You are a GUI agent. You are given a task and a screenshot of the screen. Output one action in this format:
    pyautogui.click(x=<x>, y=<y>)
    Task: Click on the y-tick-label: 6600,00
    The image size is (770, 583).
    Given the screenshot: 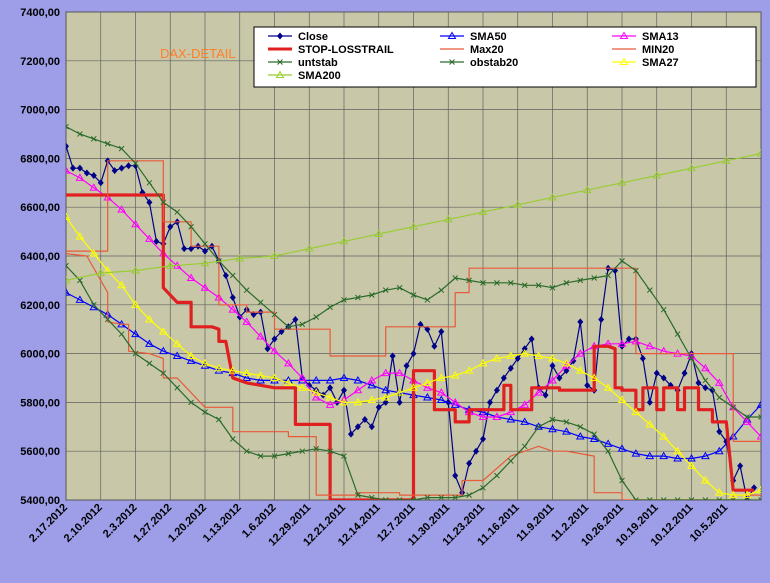 What is the action you would take?
    pyautogui.click(x=40, y=208)
    